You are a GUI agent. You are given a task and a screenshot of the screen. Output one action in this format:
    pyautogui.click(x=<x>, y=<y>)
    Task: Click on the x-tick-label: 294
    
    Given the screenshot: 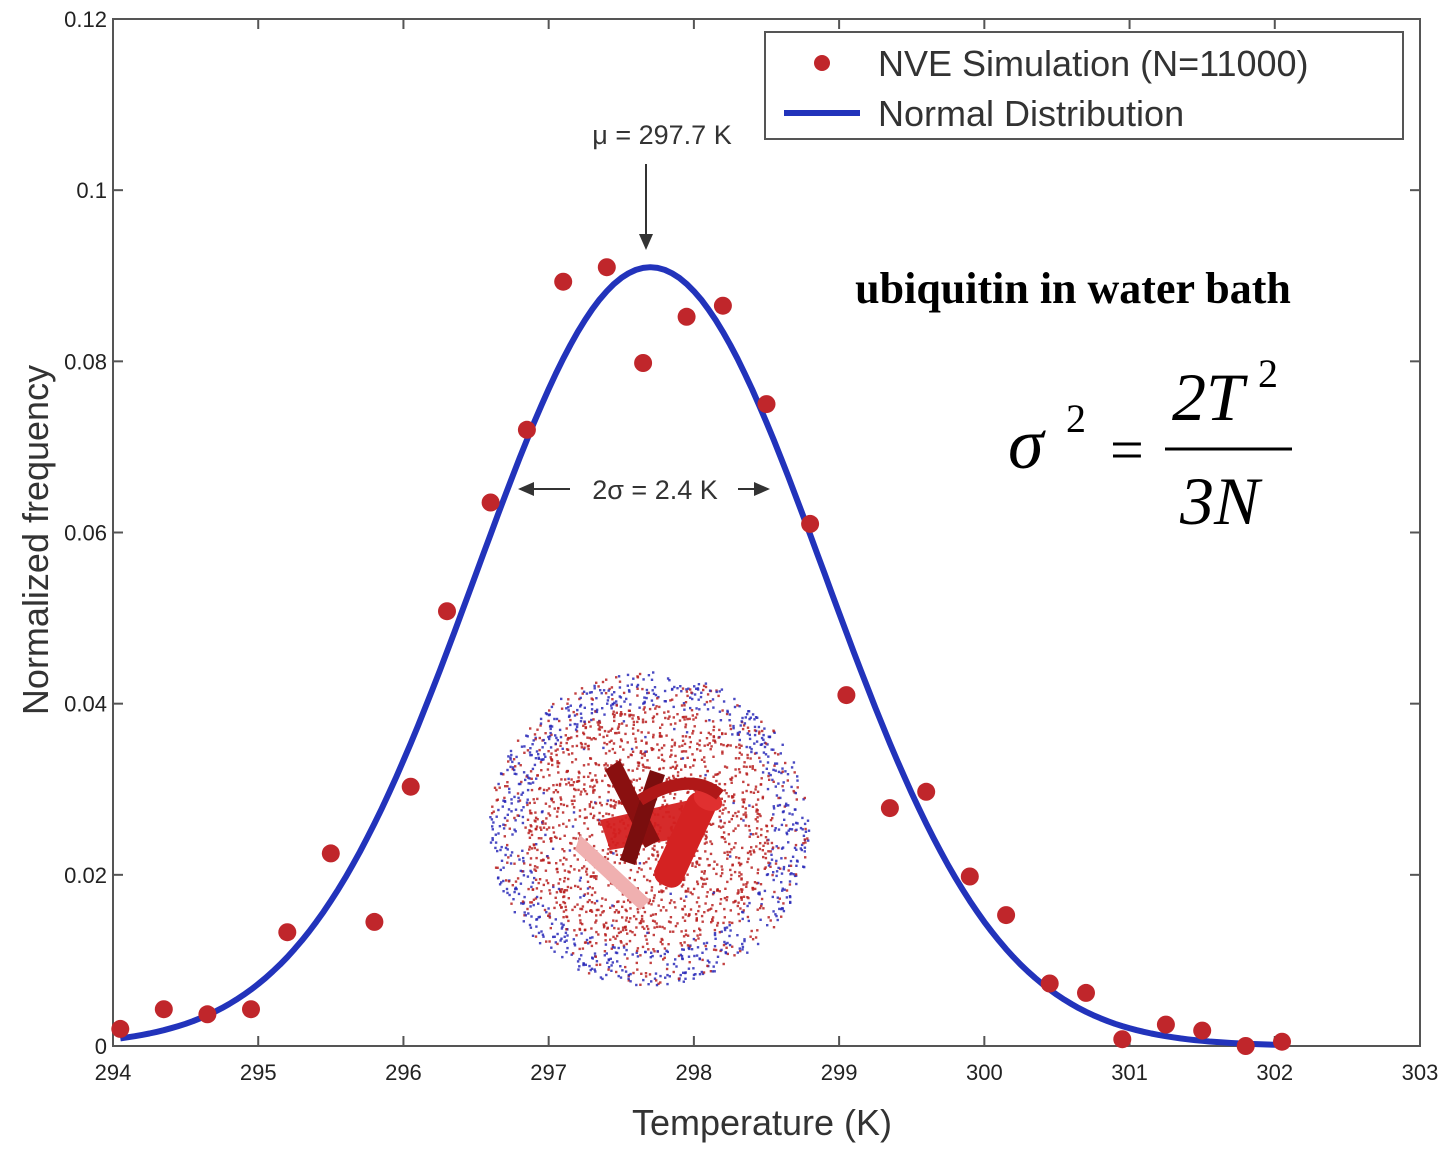 What is the action you would take?
    pyautogui.click(x=113, y=1072)
    